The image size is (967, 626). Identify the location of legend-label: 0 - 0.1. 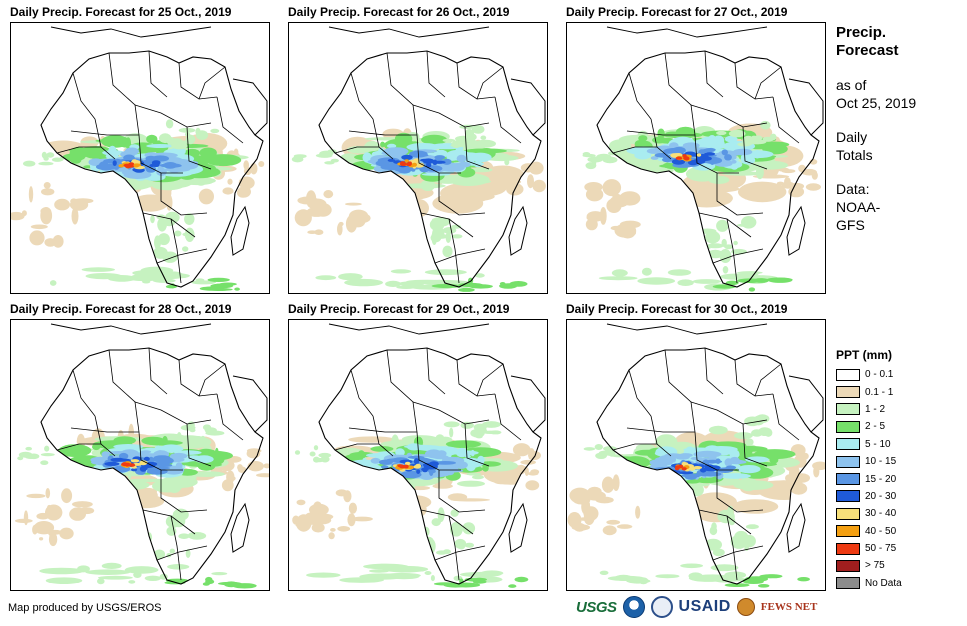
(879, 375).